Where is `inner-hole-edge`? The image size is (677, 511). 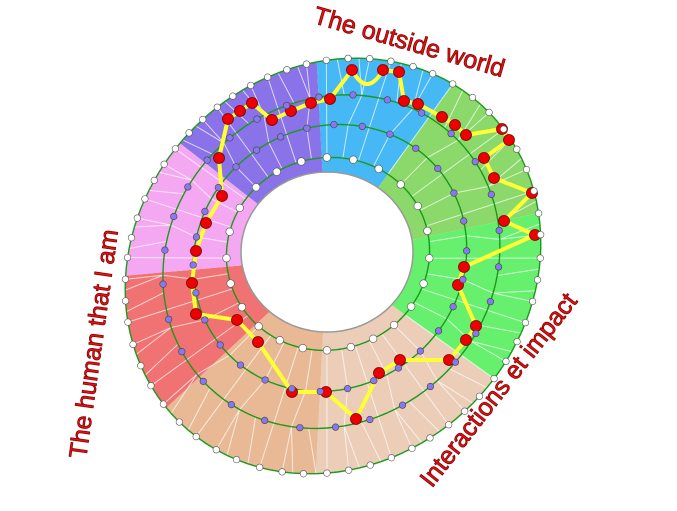 inner-hole-edge is located at coordinates (327, 252).